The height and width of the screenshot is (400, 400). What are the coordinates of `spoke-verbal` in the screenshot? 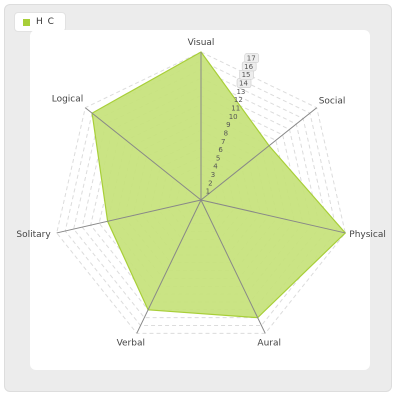 It's located at (169, 266).